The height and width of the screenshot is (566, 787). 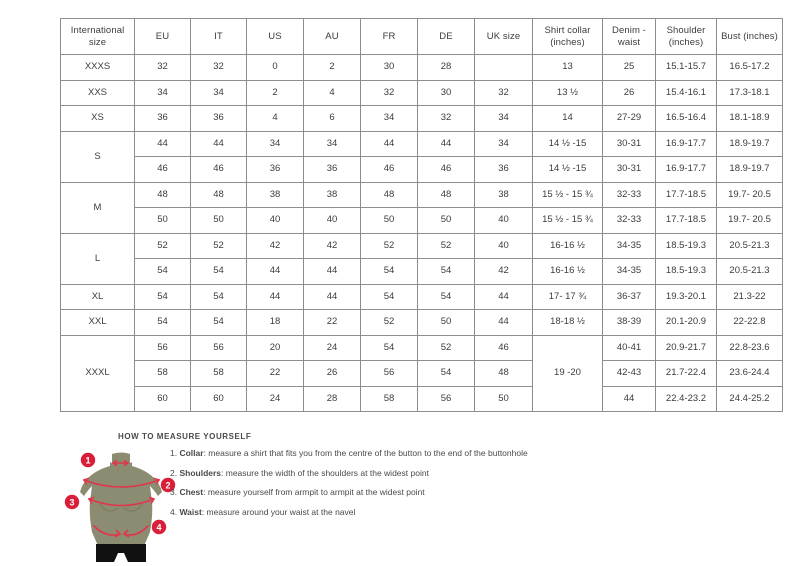 I want to click on torso-diagram-svg: 1 2 3 4, so click(x=120, y=507).